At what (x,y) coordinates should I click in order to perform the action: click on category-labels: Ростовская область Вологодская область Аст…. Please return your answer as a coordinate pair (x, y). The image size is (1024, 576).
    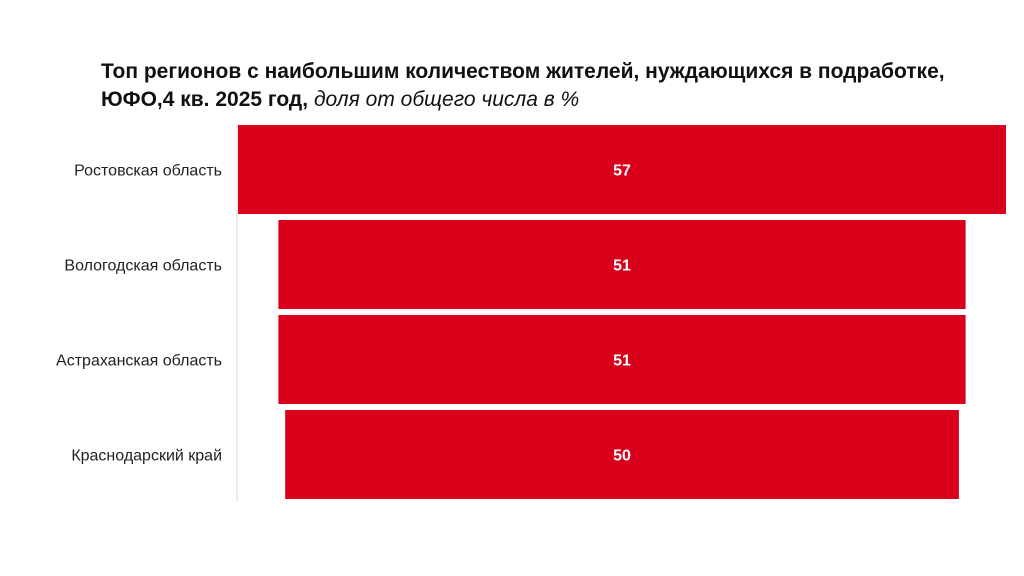
    Looking at the image, I should click on (139, 314).